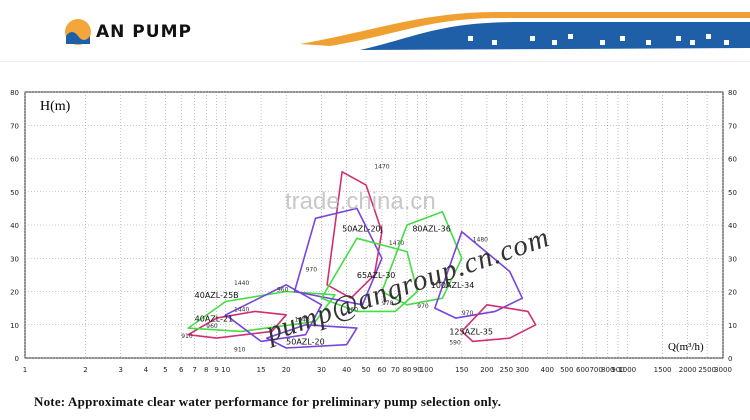  What do you see at coordinates (426, 370) in the screenshot?
I see `x-tick-label: 100` at bounding box center [426, 370].